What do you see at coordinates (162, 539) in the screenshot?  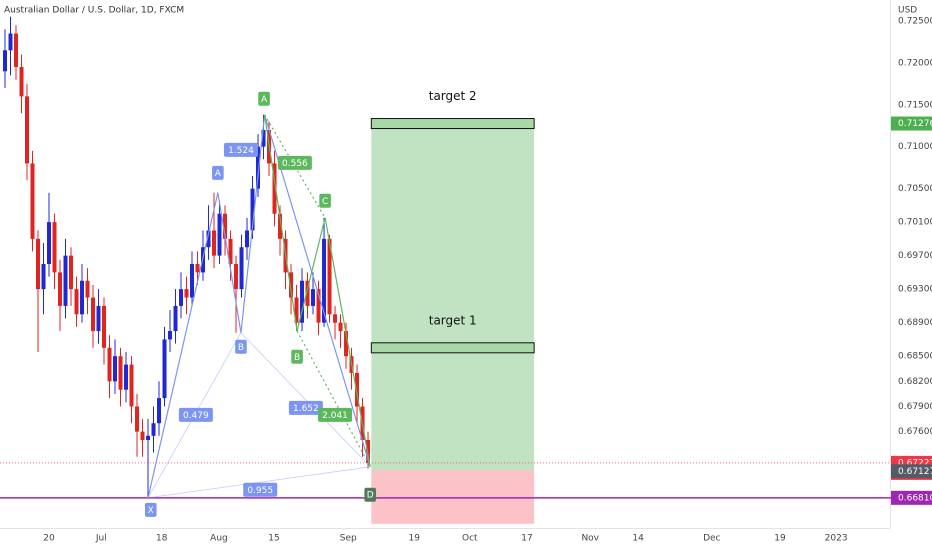 I see `x-tick-label: 18` at bounding box center [162, 539].